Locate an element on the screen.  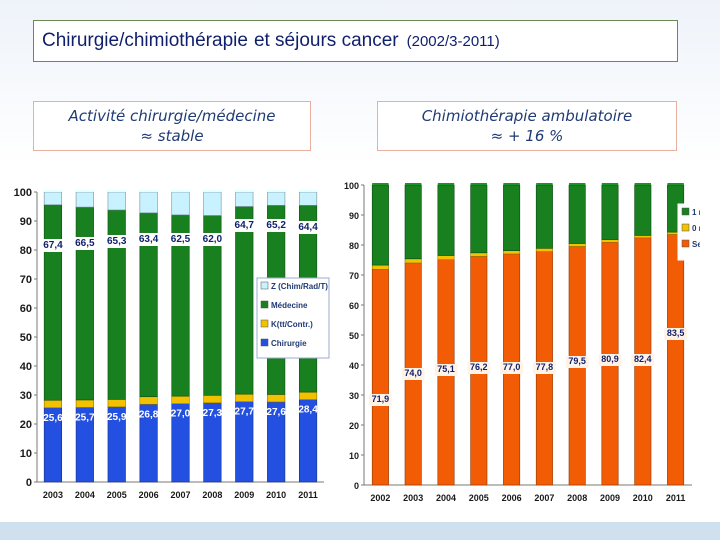
data-label: 75,1 is located at coordinates (446, 370).